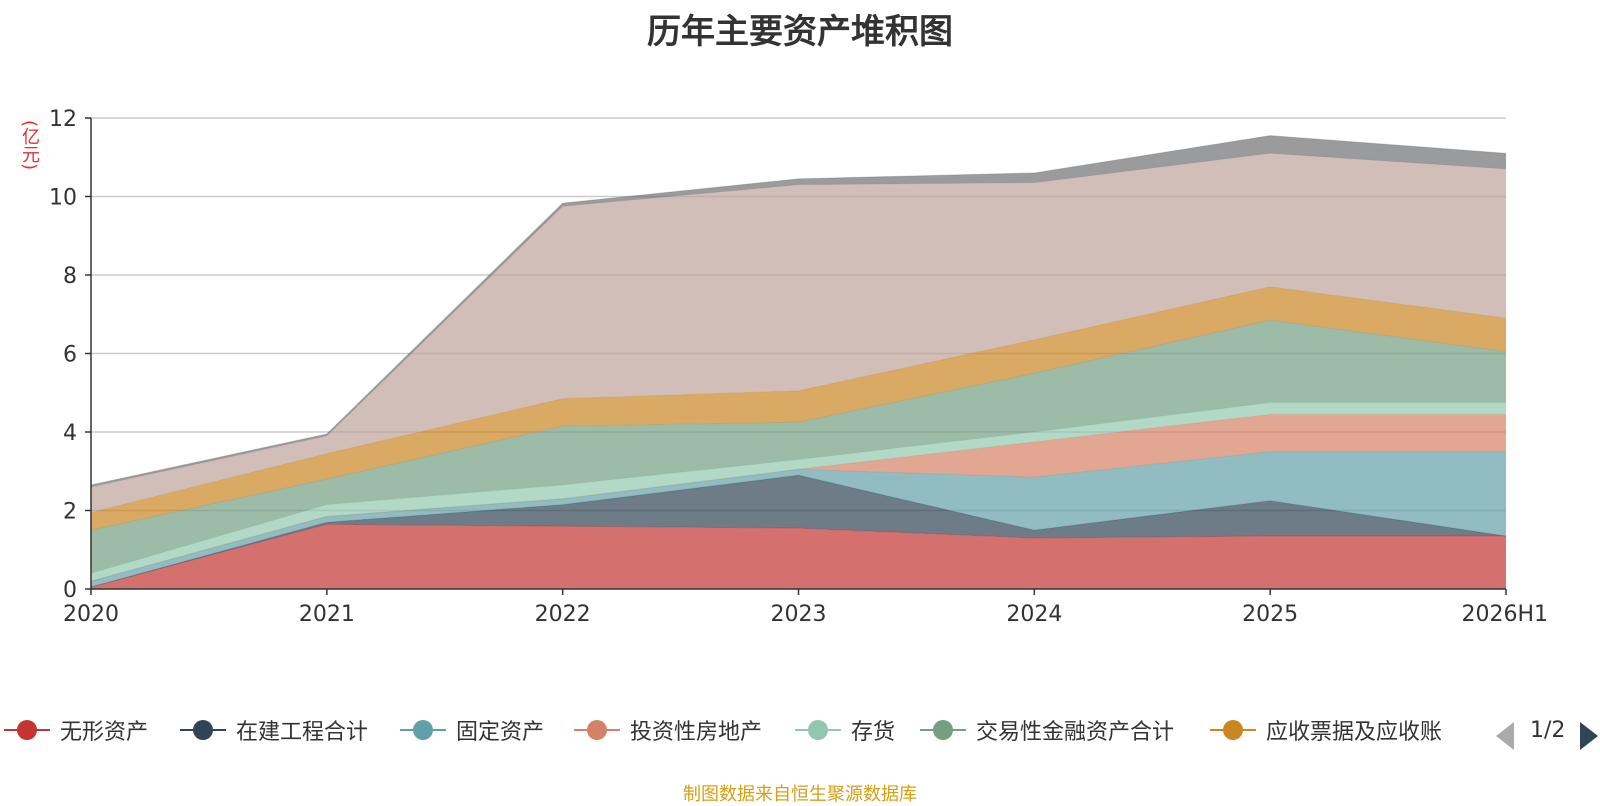 Image resolution: width=1600 pixels, height=806 pixels. I want to click on legend-item-construction: 在建工程合计, so click(273, 730).